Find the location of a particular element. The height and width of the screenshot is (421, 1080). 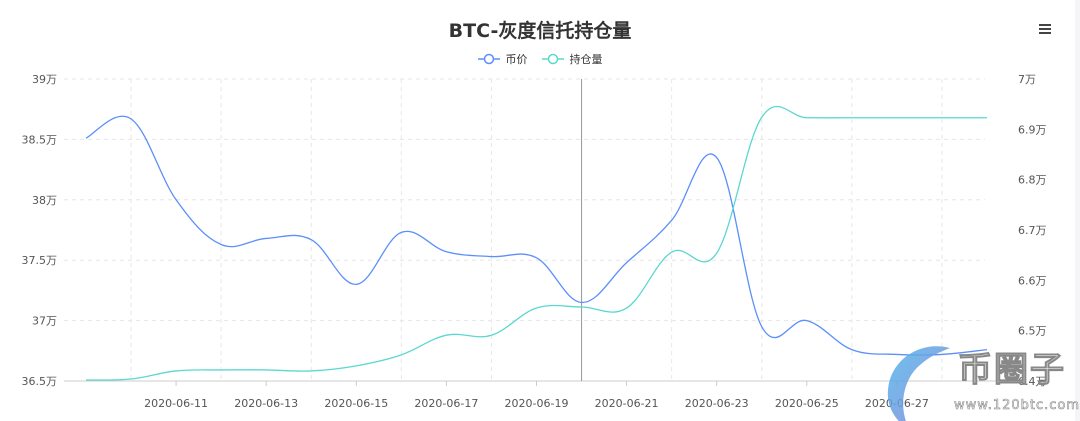

y-right-tick-label: 6.9万 is located at coordinates (1032, 129).